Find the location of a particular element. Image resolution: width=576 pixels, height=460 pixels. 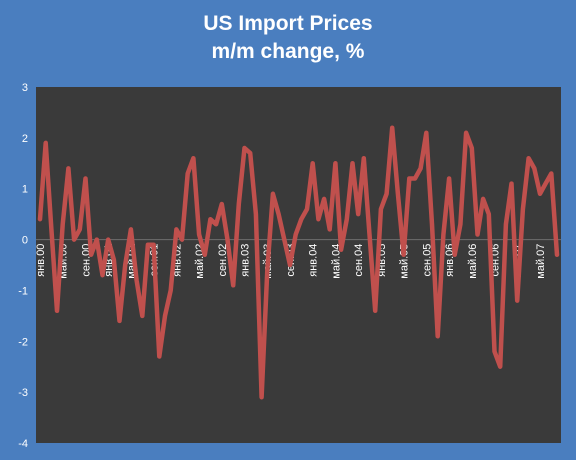

x-tick-label: янв.04 is located at coordinates (314, 260).